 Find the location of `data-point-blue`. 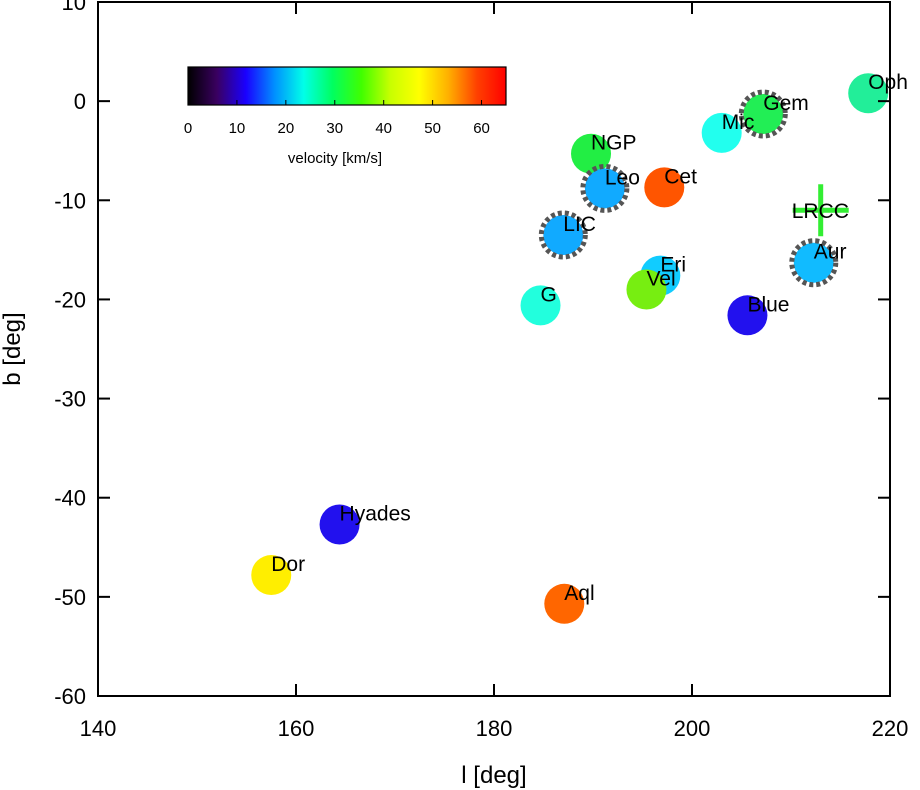

data-point-blue is located at coordinates (747, 315).